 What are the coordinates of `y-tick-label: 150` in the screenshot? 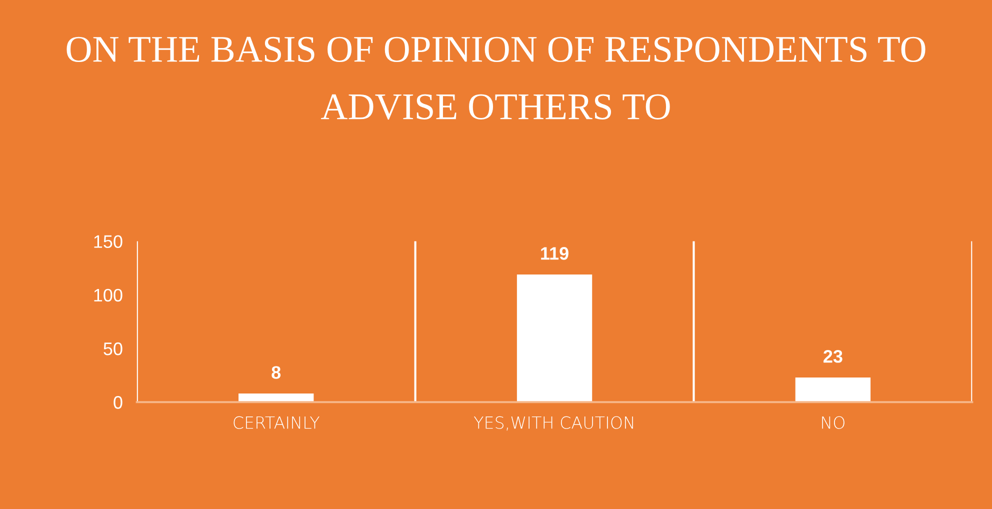 It's located at (108, 241).